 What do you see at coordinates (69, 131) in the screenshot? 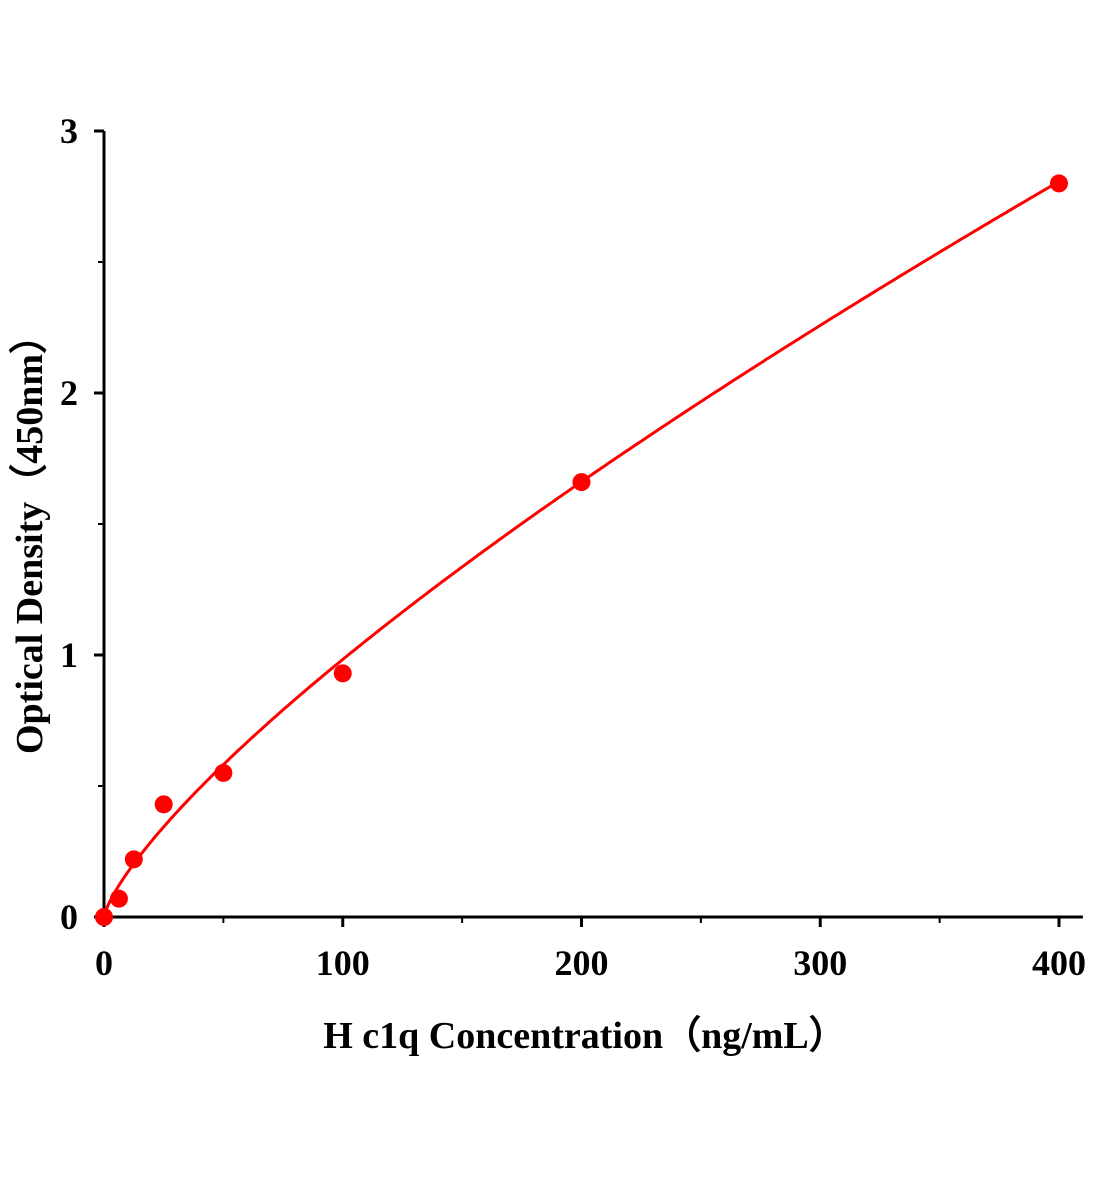
I see `y-tick-label: 3` at bounding box center [69, 131].